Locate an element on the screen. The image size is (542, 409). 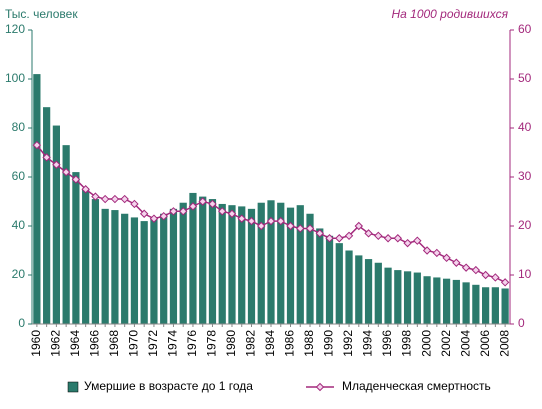
x-tick-label: 1968 is located at coordinates (114, 343).